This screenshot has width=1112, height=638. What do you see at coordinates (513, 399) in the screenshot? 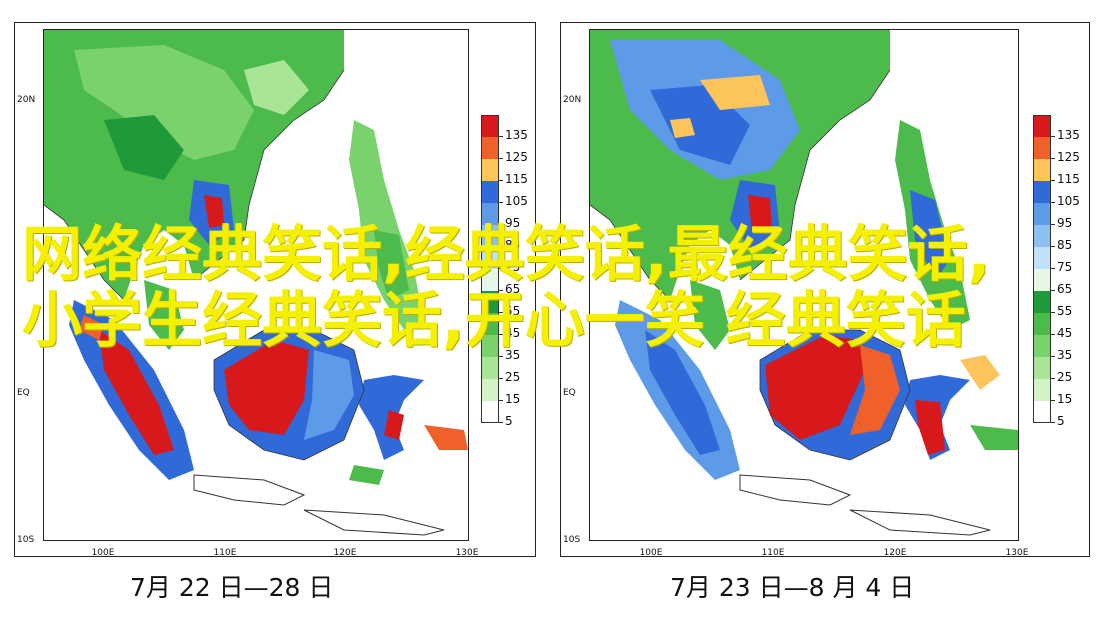
I see `legend-label: 15` at bounding box center [513, 399].